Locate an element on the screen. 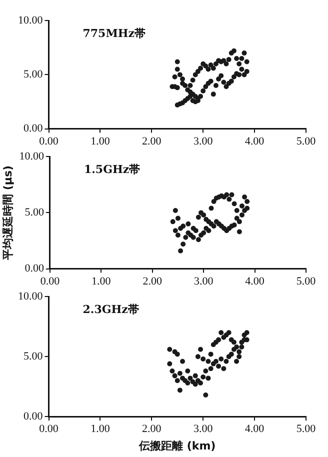  y-axis-title: 平均遅延時間 (μs) is located at coordinates (7, 213).